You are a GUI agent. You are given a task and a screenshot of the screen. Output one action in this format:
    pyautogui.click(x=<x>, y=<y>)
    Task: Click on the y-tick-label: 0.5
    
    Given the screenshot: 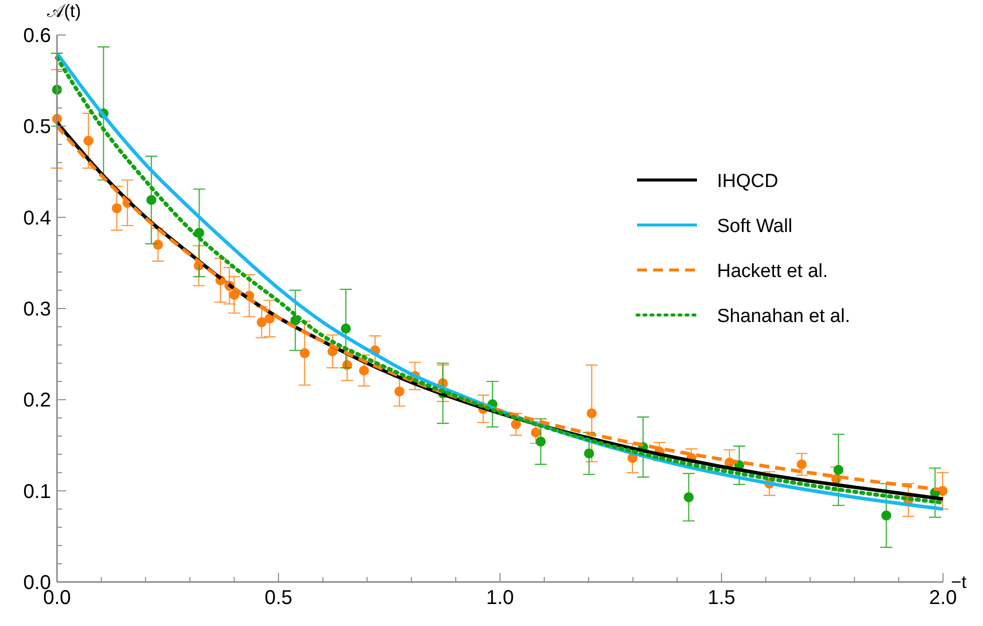 What is the action you would take?
    pyautogui.click(x=37, y=127)
    